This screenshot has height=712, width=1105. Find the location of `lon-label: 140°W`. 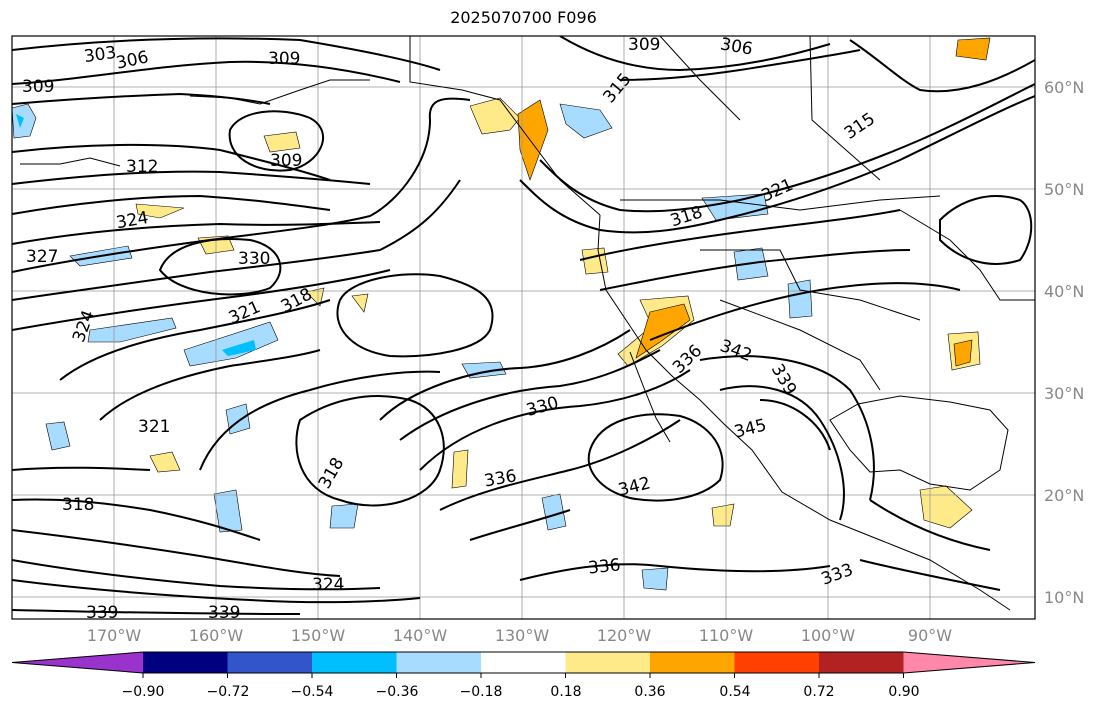

lon-label: 140°W is located at coordinates (420, 635).